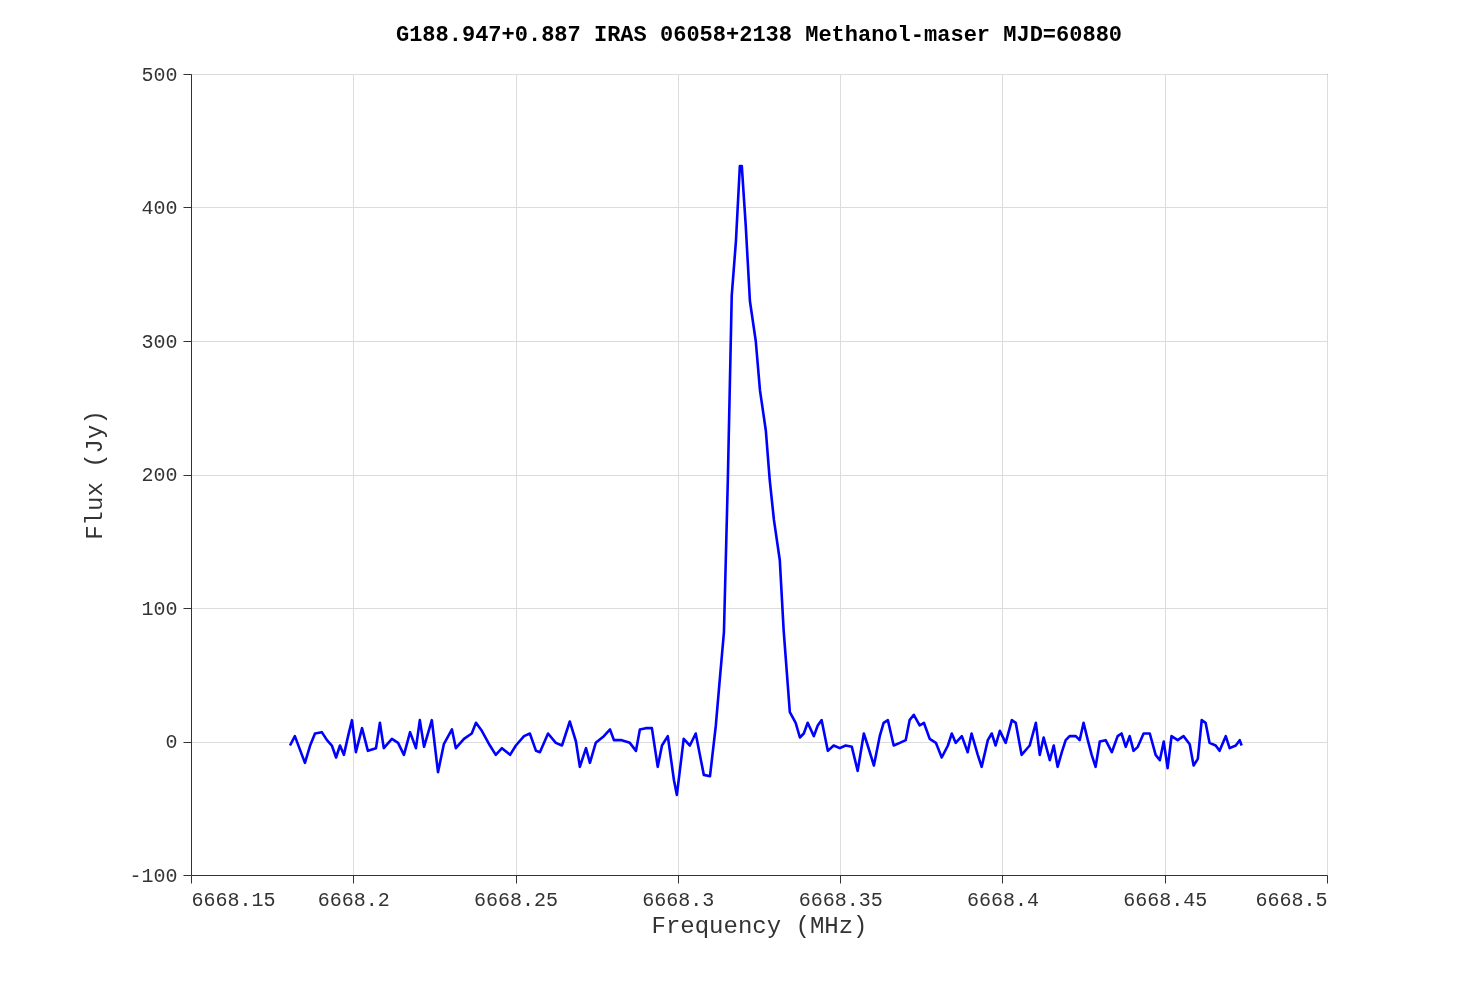 The width and height of the screenshot is (1464, 983). What do you see at coordinates (159, 475) in the screenshot?
I see `y-tick-label: 200` at bounding box center [159, 475].